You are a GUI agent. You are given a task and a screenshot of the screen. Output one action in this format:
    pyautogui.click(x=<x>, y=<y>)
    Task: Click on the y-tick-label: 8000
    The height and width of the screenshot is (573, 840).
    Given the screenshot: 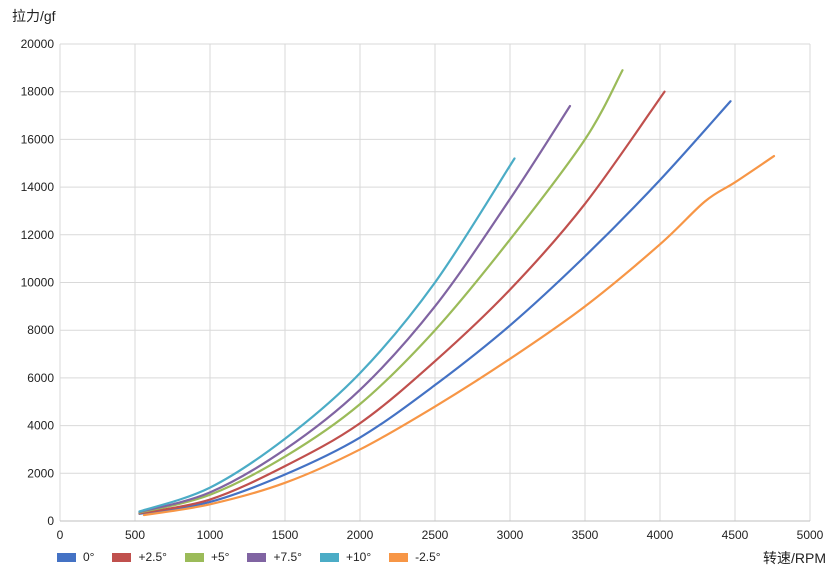 What is the action you would take?
    pyautogui.click(x=40, y=330)
    